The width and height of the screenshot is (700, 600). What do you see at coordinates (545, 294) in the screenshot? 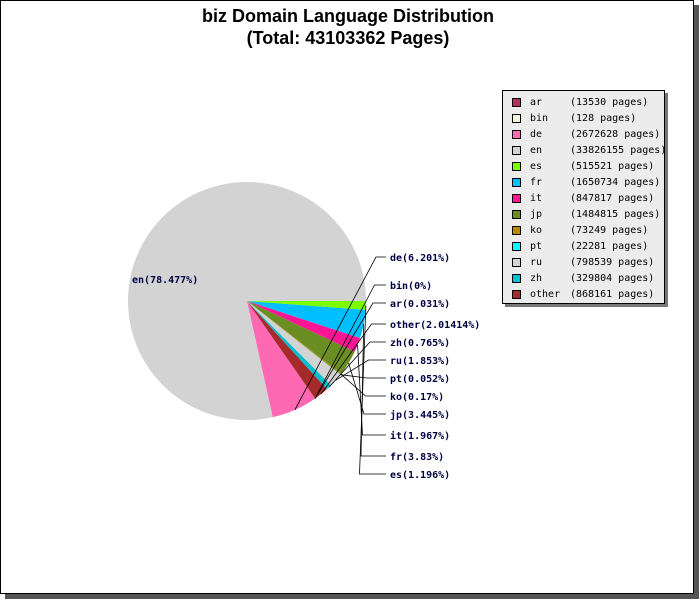
I see `legend-code: other` at bounding box center [545, 294].